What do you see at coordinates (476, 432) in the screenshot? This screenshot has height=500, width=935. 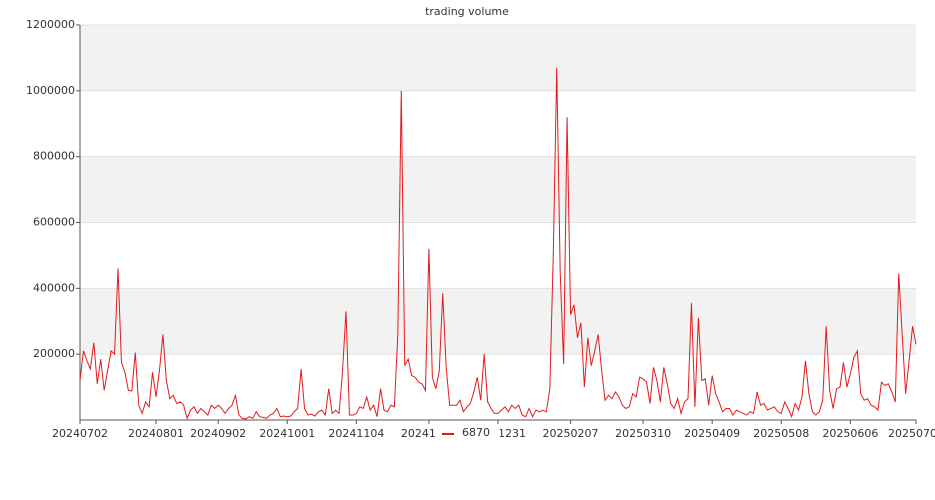 I see `legend-label: 6870` at bounding box center [476, 432].